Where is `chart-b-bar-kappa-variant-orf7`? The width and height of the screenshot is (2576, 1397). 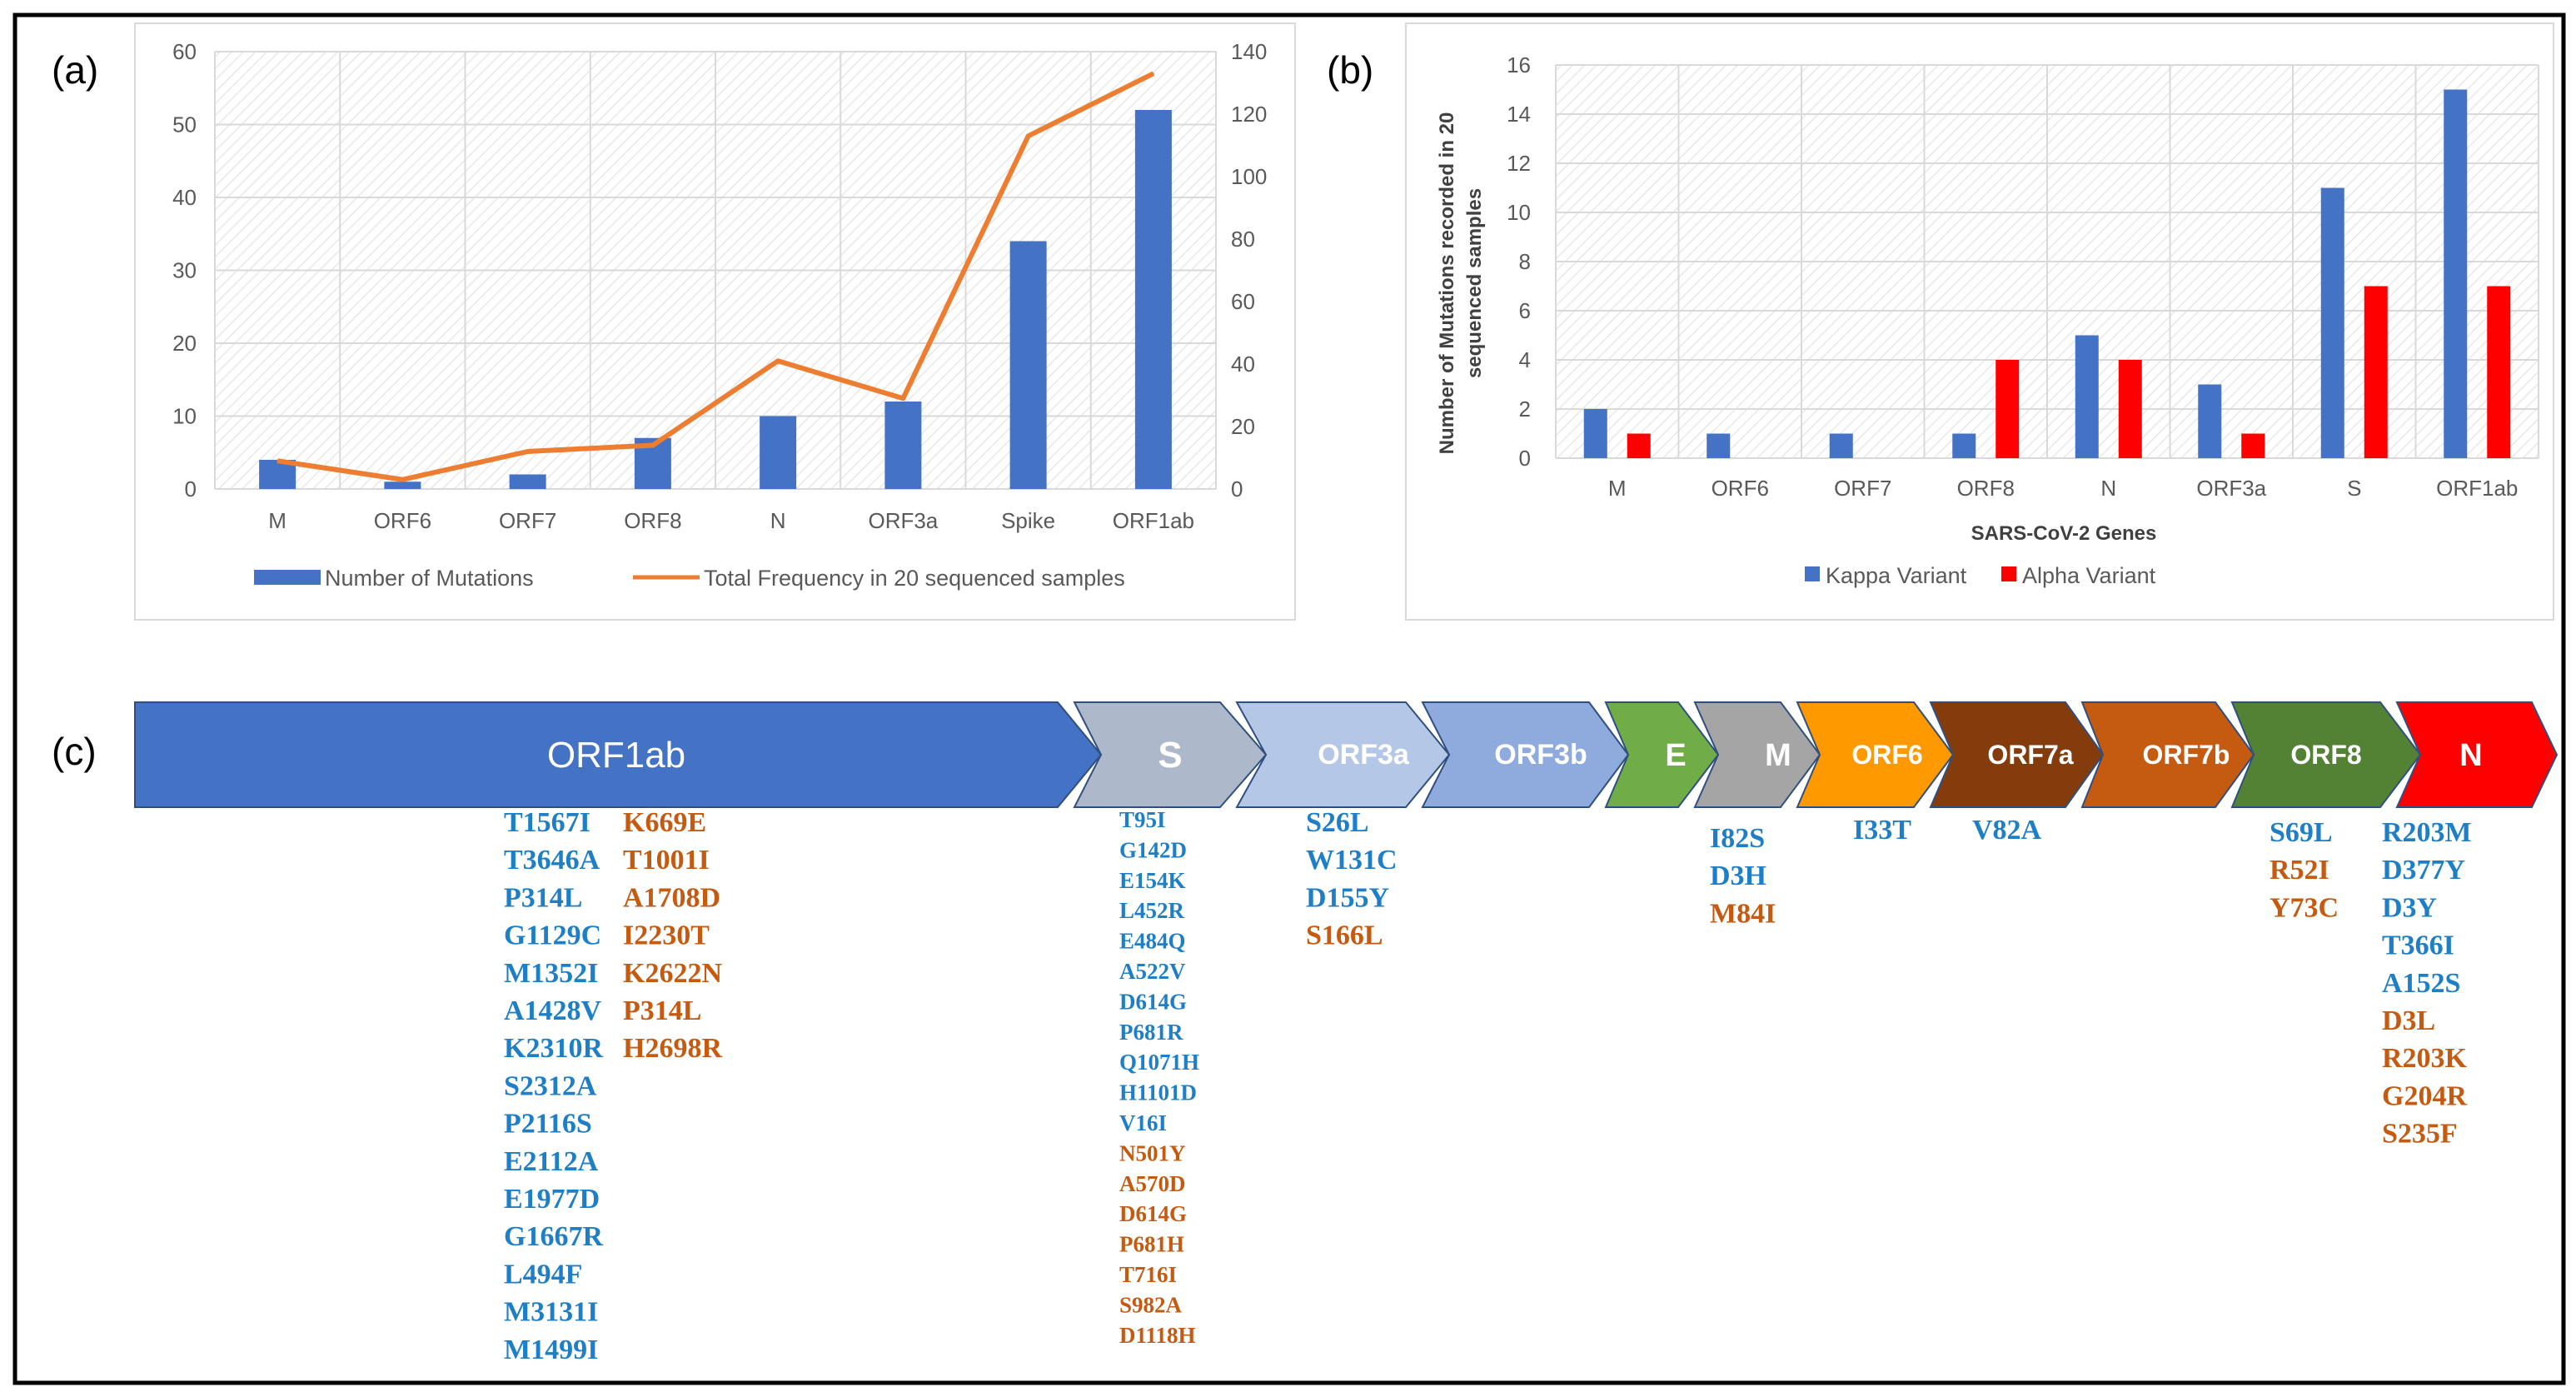
chart-b-bar-kappa-variant-orf7 is located at coordinates (1841, 446).